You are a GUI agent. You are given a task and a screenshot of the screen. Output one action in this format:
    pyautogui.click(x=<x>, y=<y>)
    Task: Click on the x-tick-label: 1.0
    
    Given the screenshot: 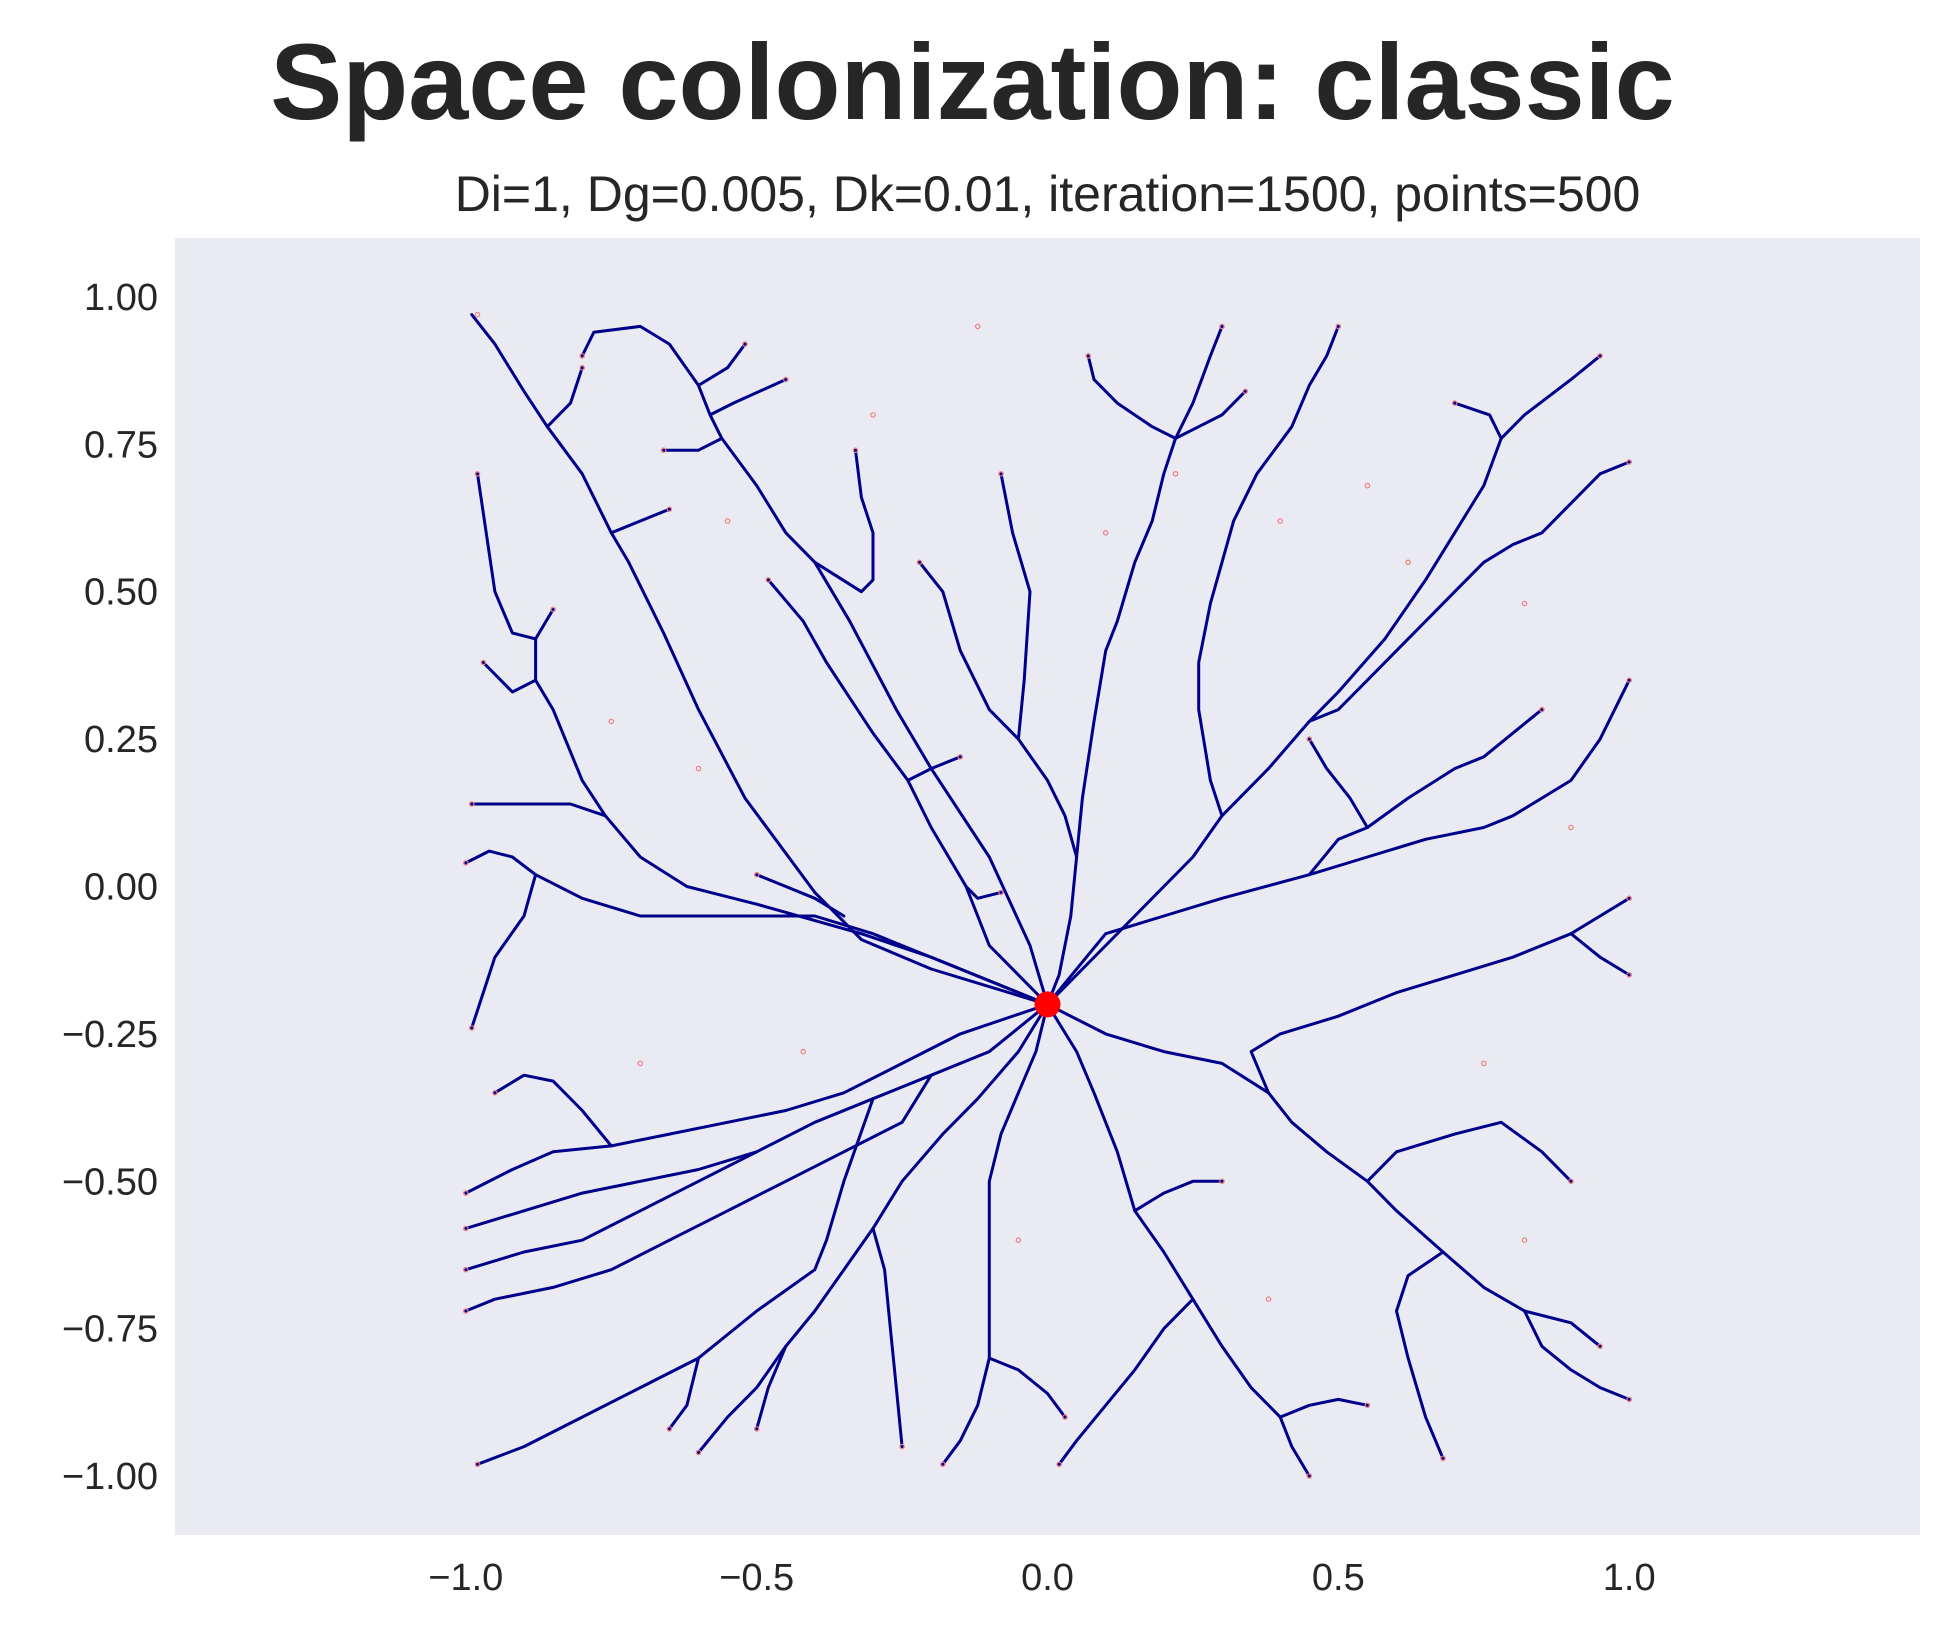 What is the action you would take?
    pyautogui.click(x=1629, y=1578)
    